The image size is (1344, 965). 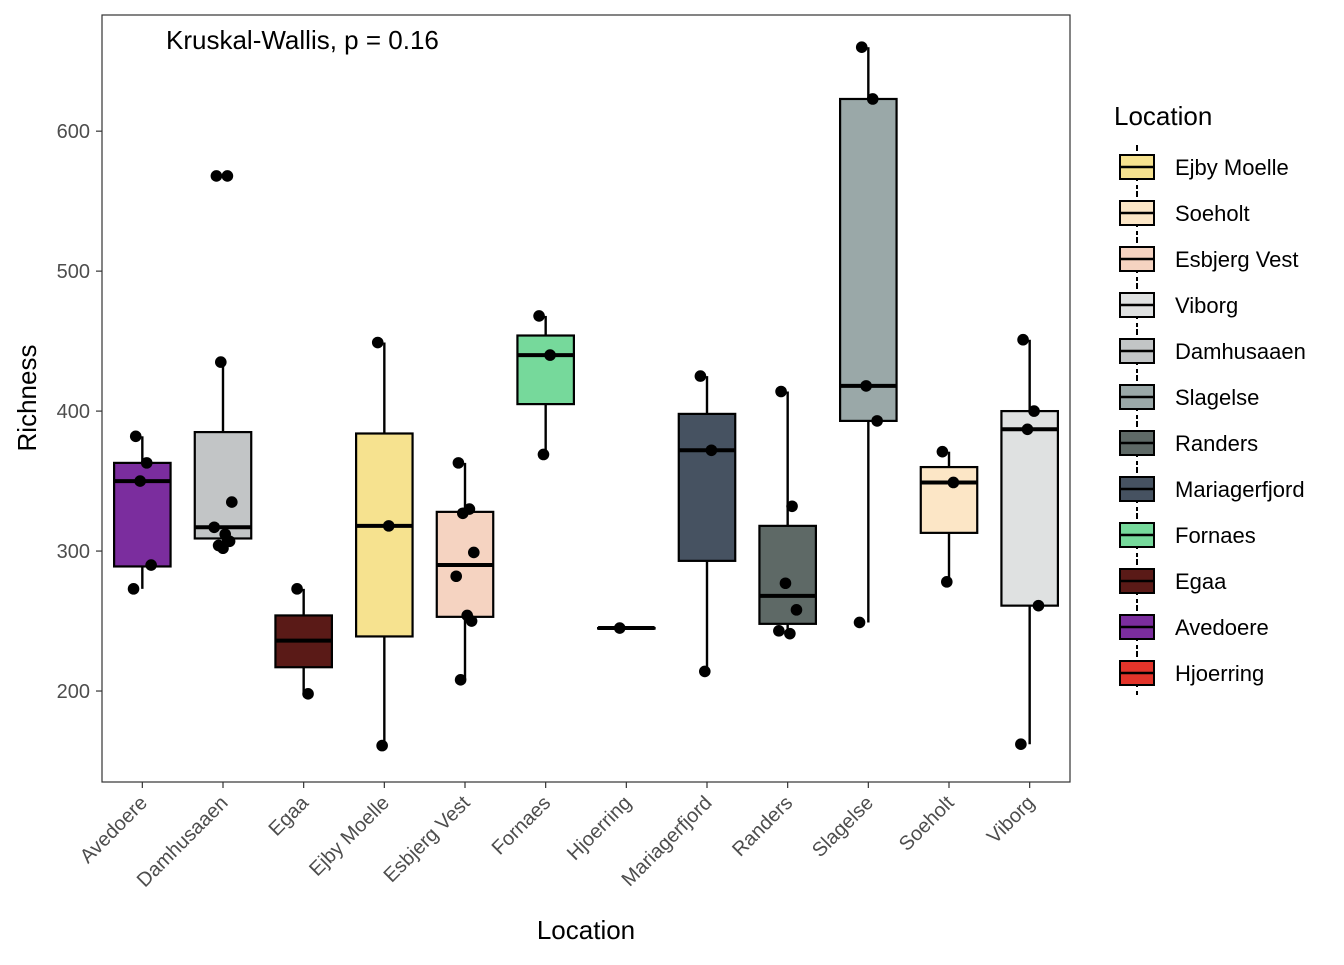 I want to click on legend-label: Slagelse, so click(x=1217, y=397).